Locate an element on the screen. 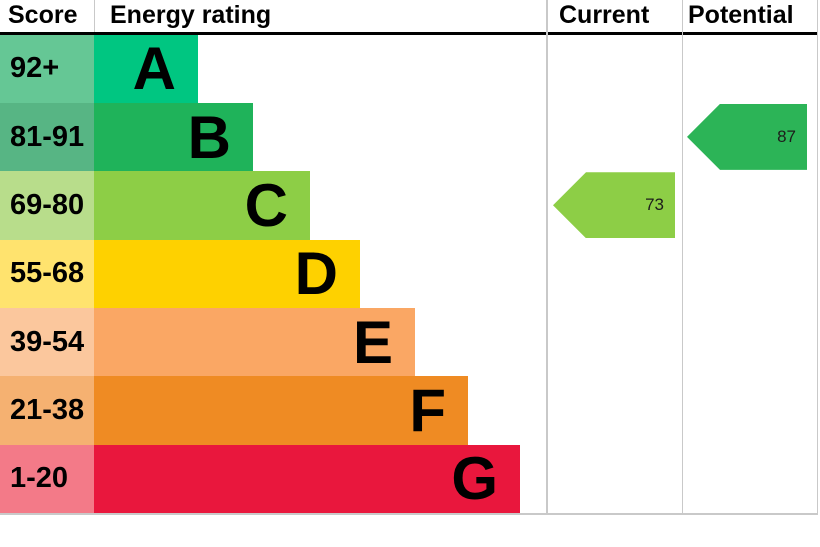  current-column-header: Current is located at coordinates (604, 15).